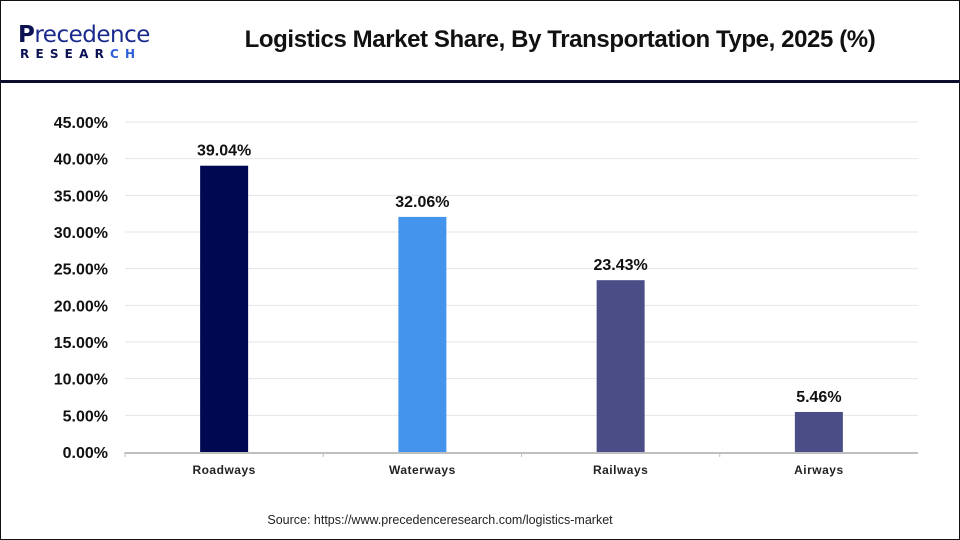  What do you see at coordinates (26, 35) in the screenshot?
I see `logo-letter-p: P` at bounding box center [26, 35].